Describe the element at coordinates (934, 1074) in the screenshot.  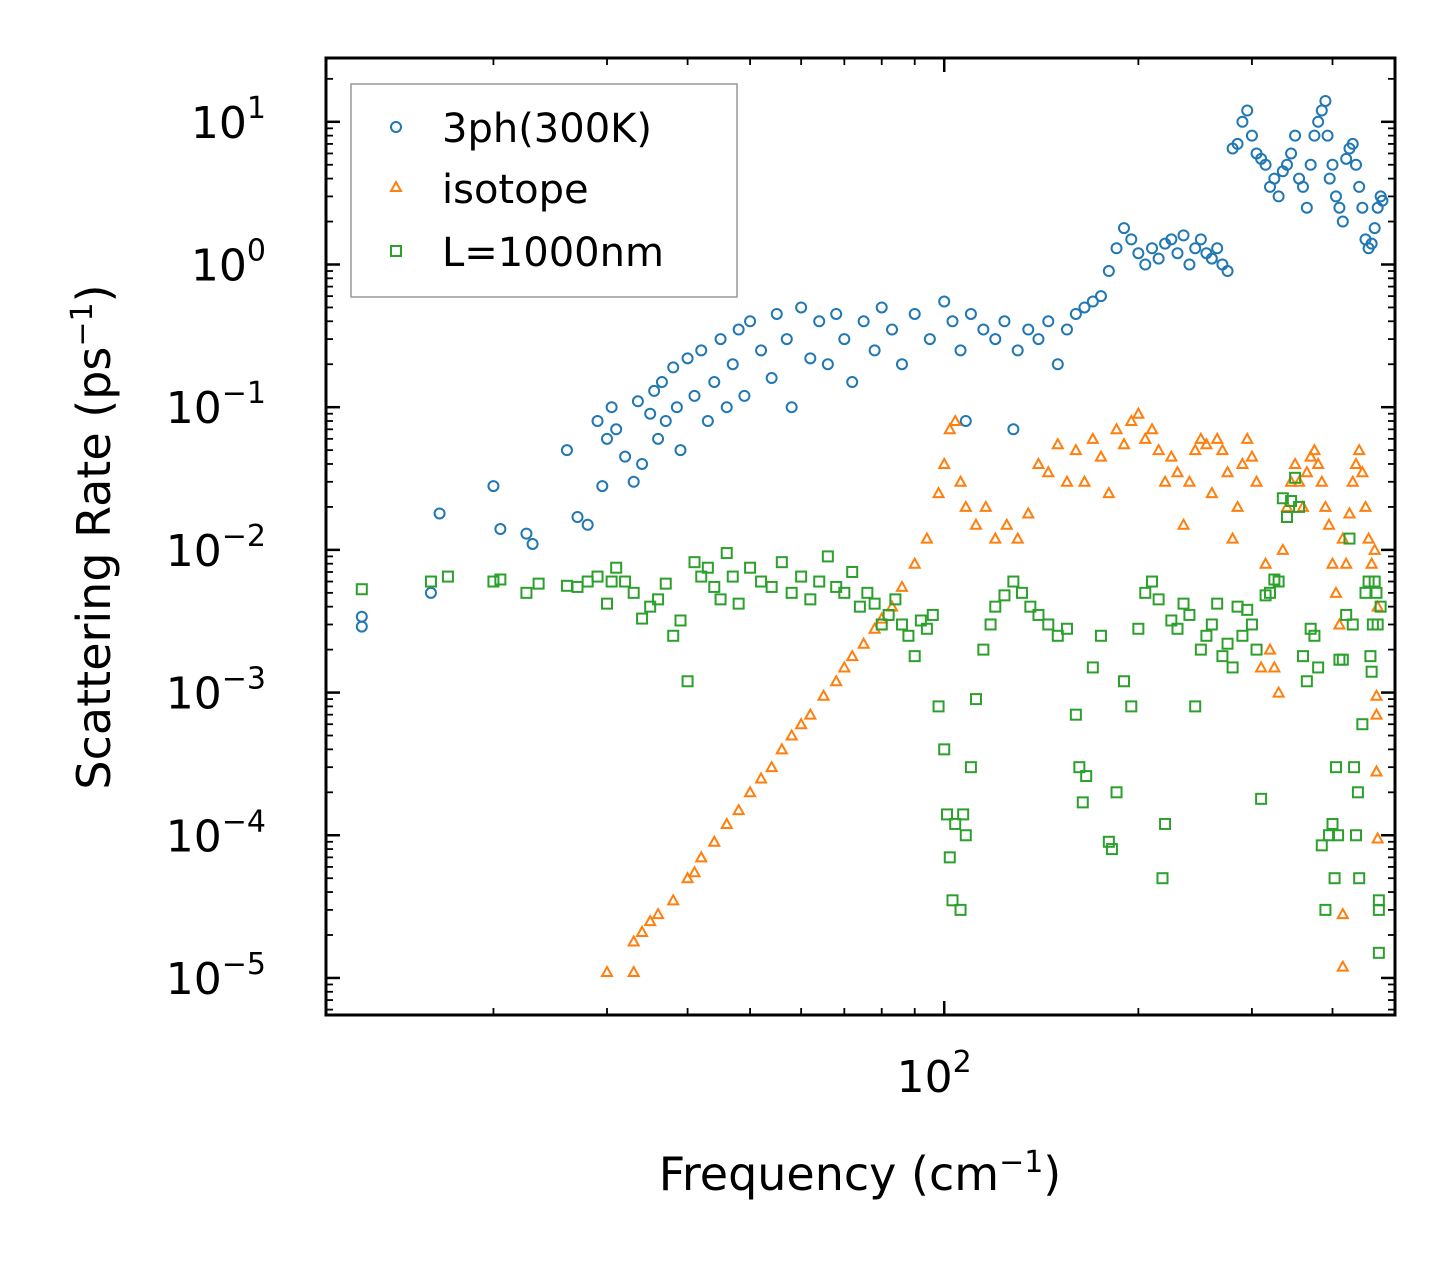
I see `x-tick-label: 102` at that location.